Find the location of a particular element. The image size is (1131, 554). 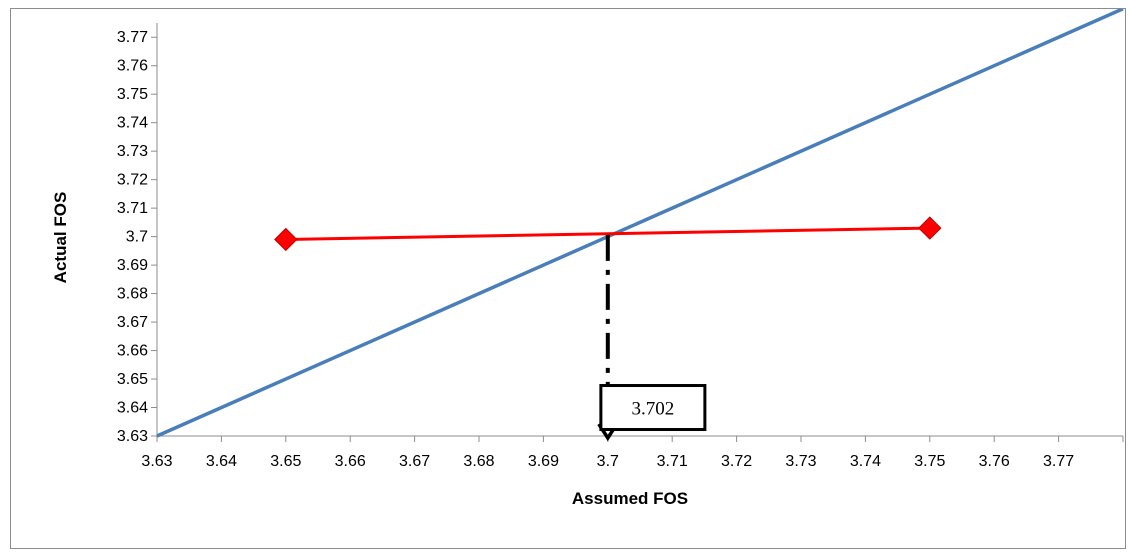

x-tick-label-2: 3.65 is located at coordinates (285, 461).